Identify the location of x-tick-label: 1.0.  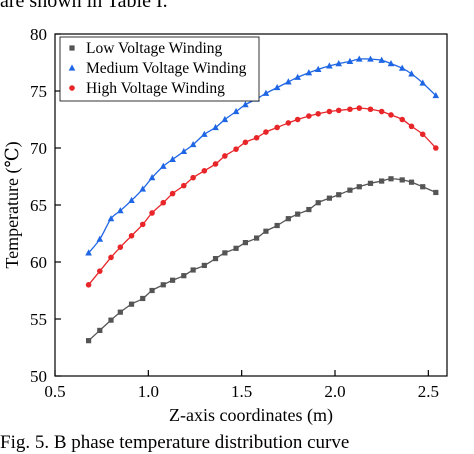
(148, 391).